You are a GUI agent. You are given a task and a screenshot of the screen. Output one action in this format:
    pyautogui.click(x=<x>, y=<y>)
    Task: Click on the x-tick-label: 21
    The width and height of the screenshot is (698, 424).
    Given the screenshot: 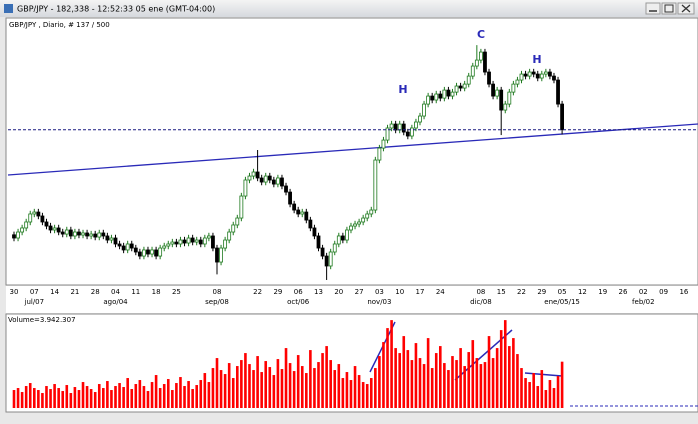 What is the action you would take?
    pyautogui.click(x=74, y=292)
    